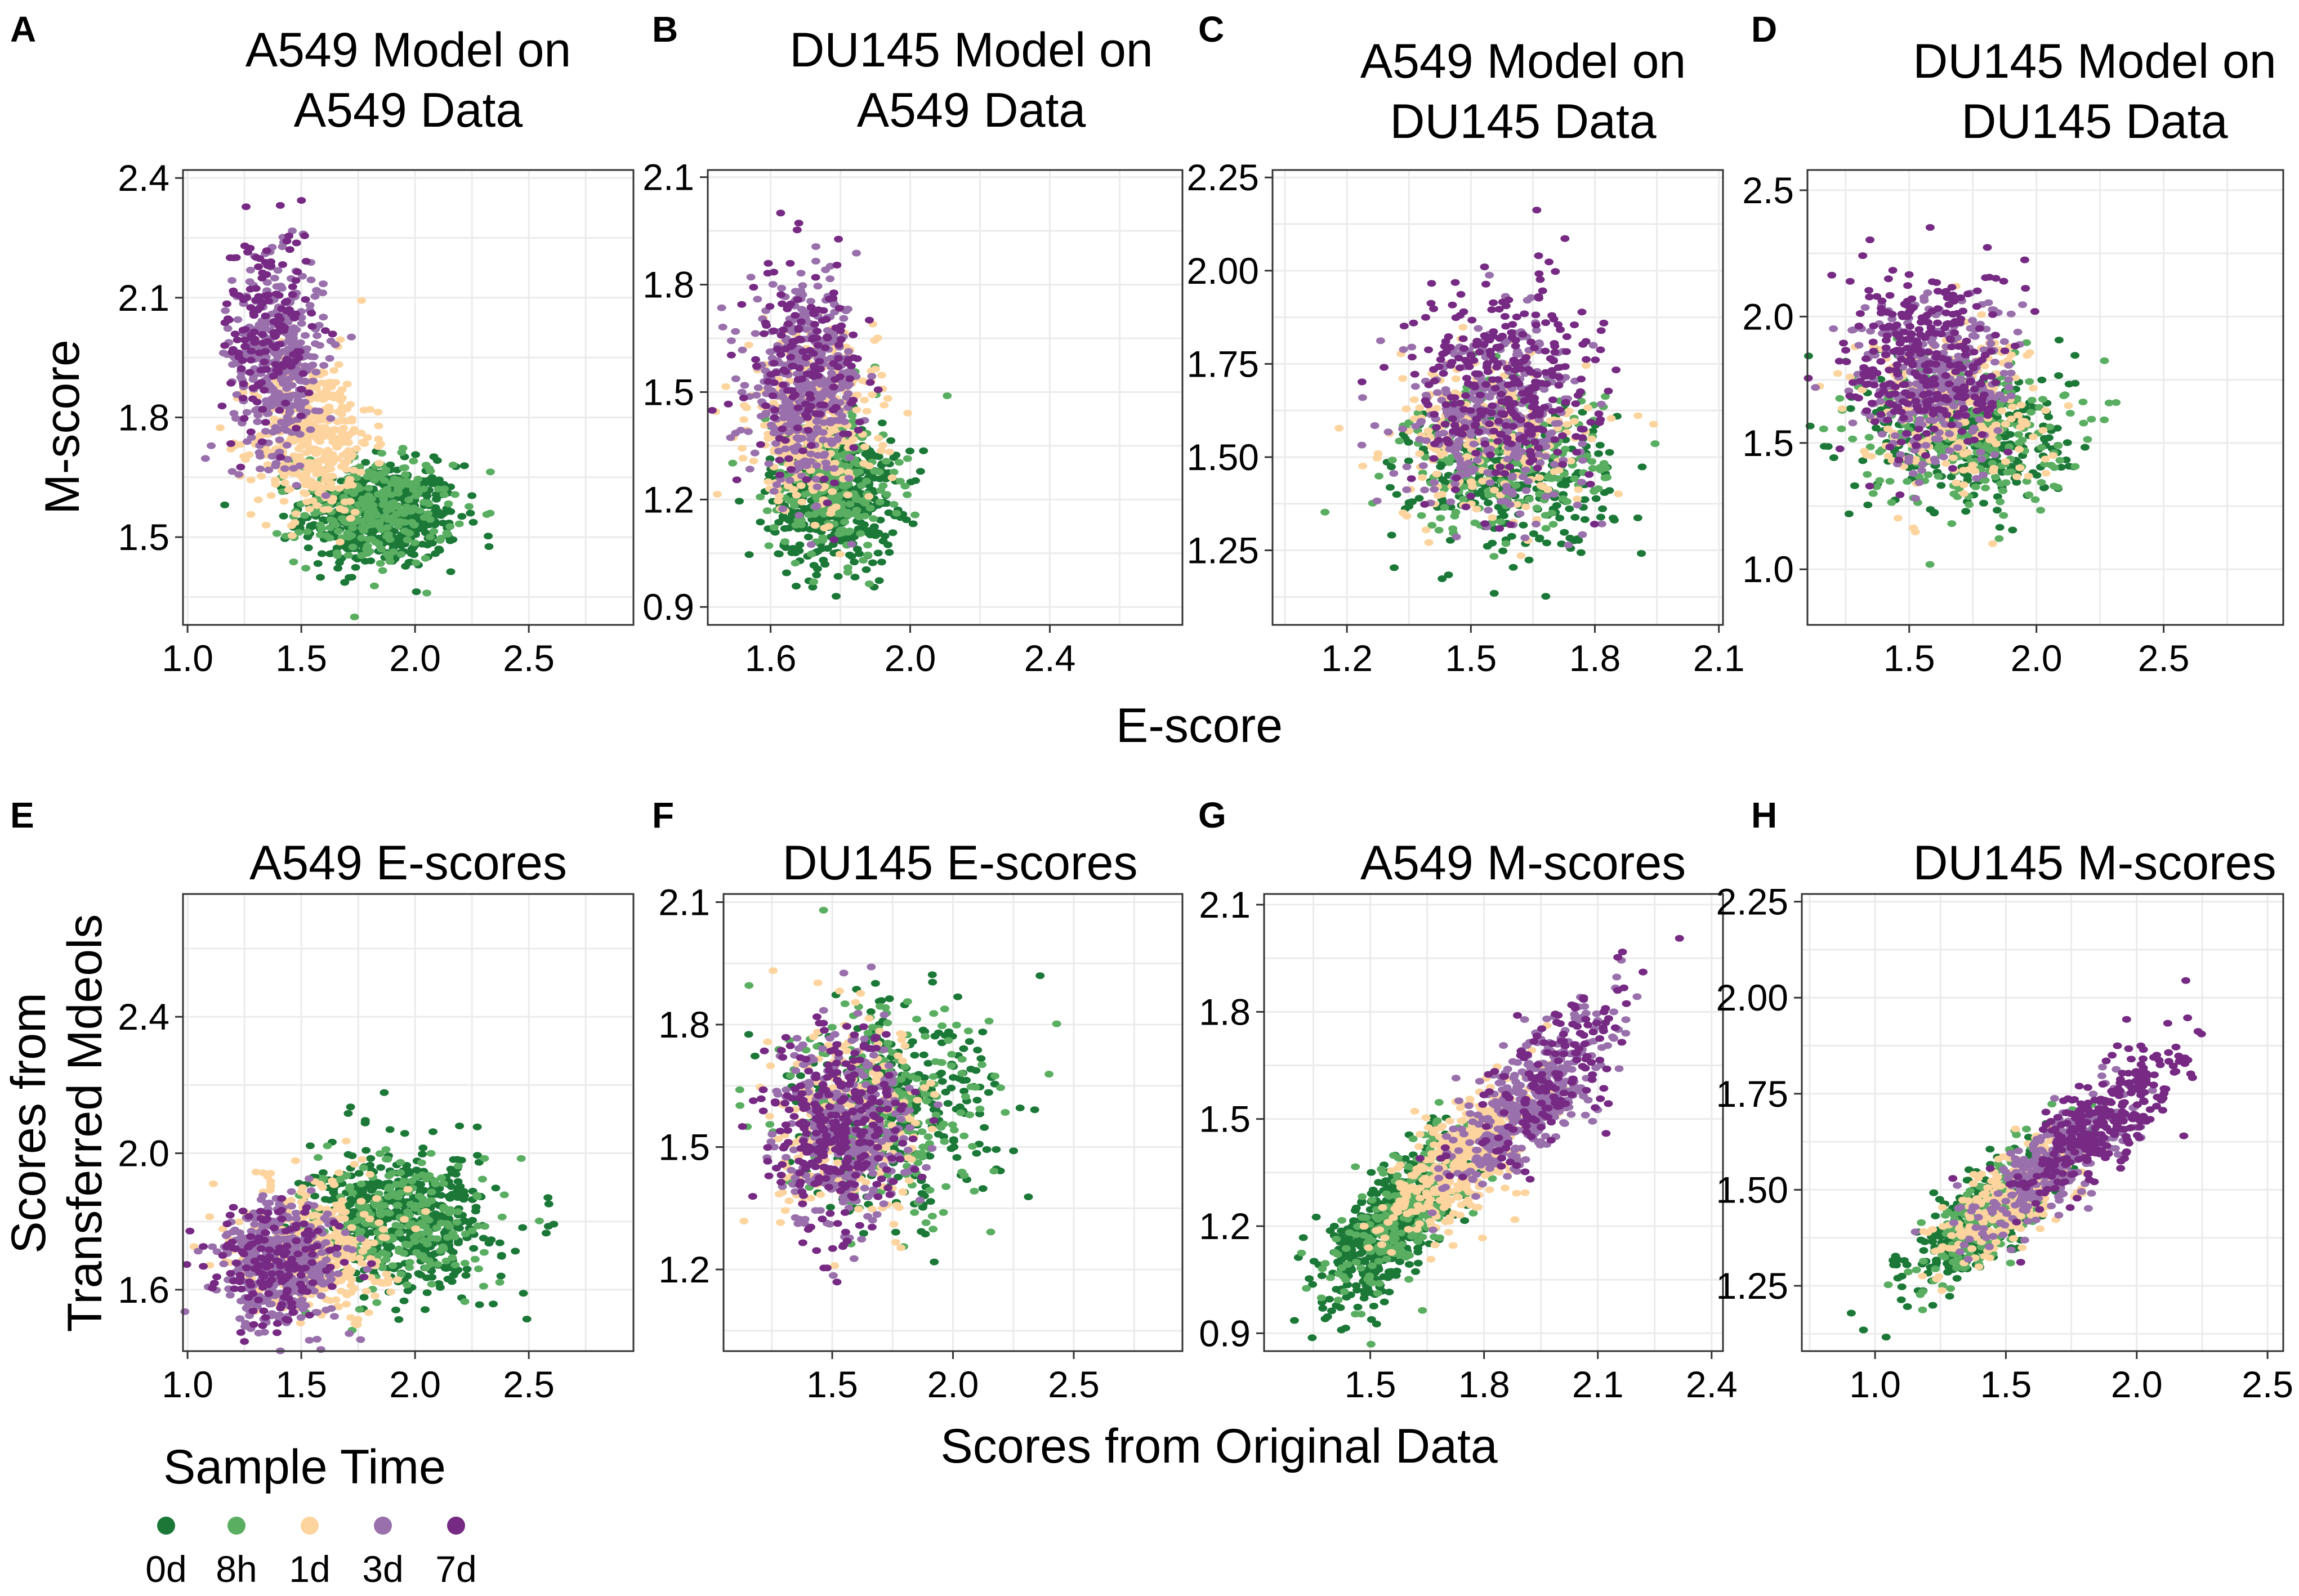 The width and height of the screenshot is (2299, 1596). Describe the element at coordinates (143, 537) in the screenshot. I see `y-tick-label: 1.5` at that location.